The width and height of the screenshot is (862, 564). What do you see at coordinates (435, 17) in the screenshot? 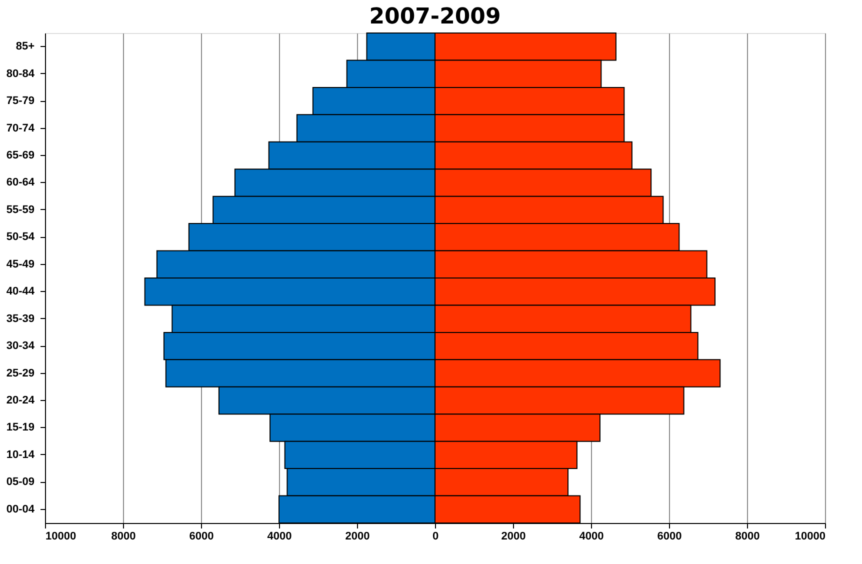
I see `chart-title: 2007-2009` at bounding box center [435, 17].